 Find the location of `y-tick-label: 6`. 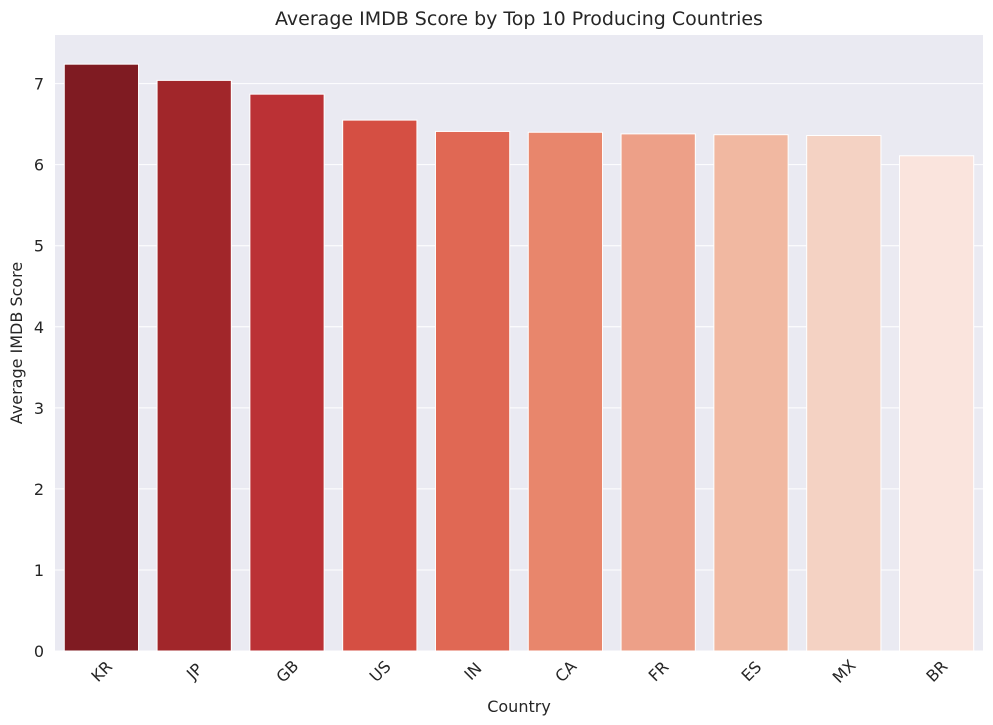

y-tick-label: 6 is located at coordinates (39, 165).